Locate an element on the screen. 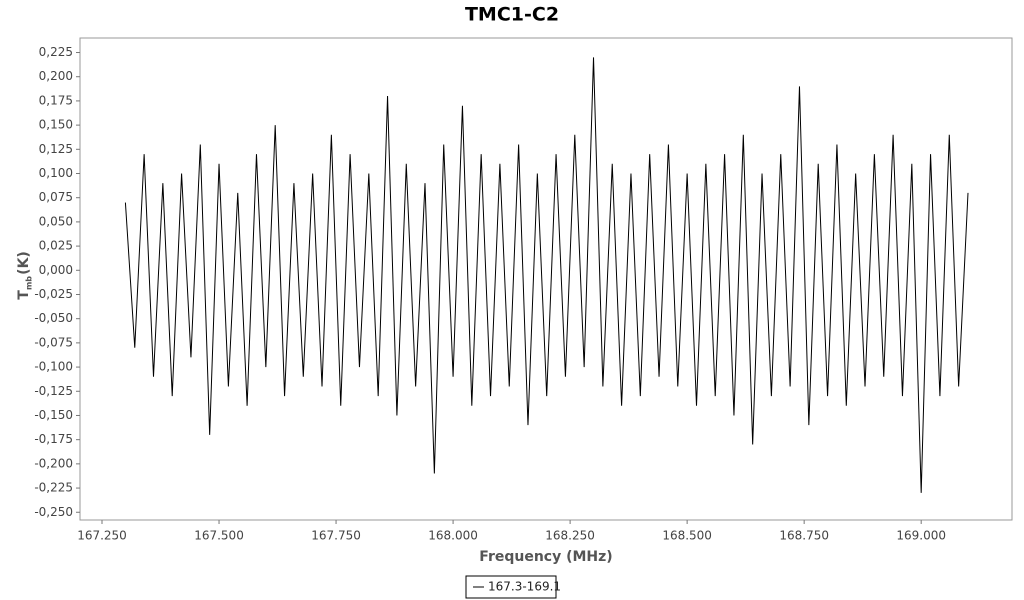  y-tick-label: 0,025 is located at coordinates (56, 246).